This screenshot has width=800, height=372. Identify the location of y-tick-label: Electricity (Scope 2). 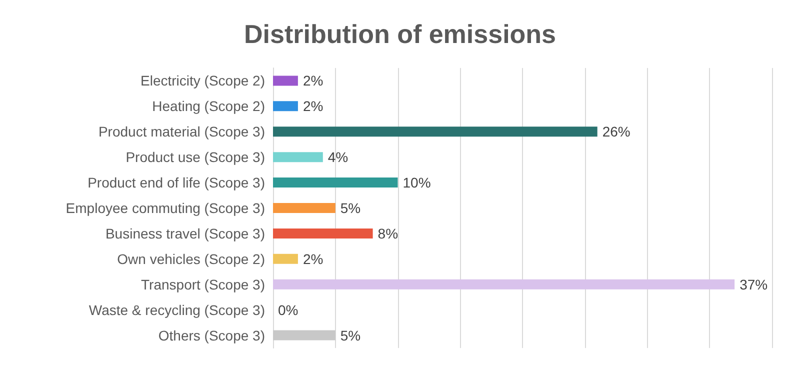
(202, 80).